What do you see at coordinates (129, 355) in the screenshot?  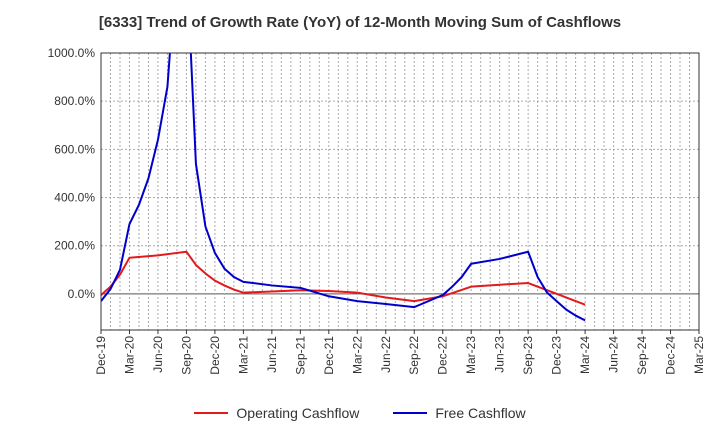 I see `x-tick-label: Mar-20` at bounding box center [129, 355].